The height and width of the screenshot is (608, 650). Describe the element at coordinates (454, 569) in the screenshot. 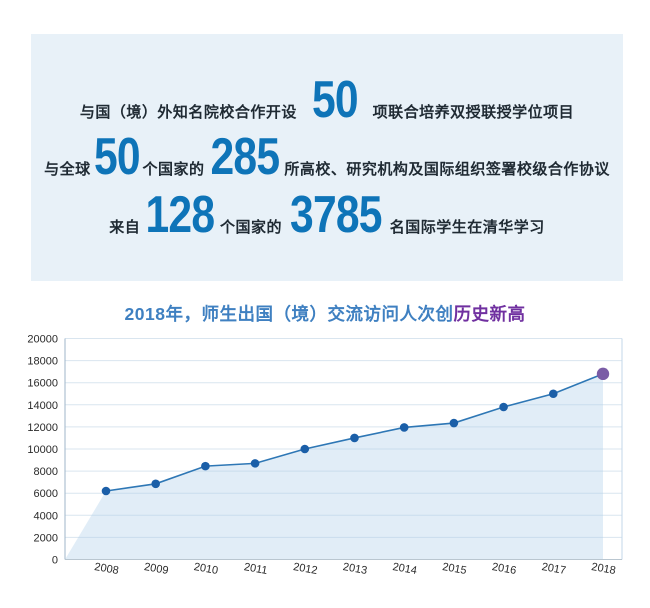

I see `x-axis-label: 2015` at that location.